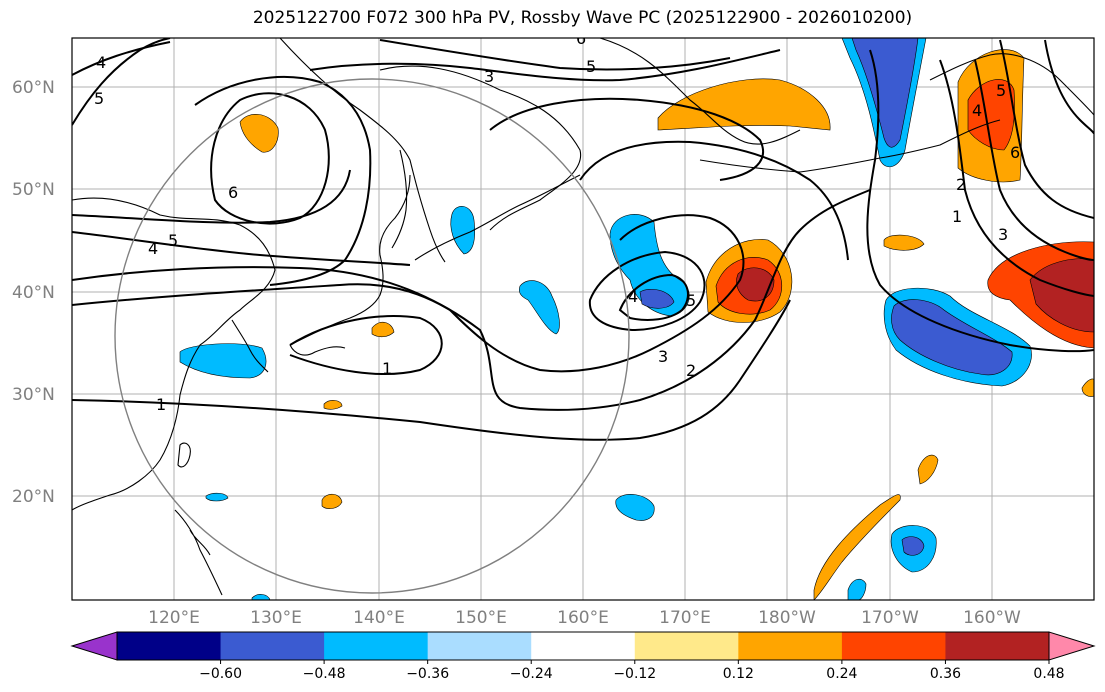 Image resolution: width=1105 pixels, height=692 pixels. I want to click on pos-anomaly-alaska-inner, so click(991, 115).